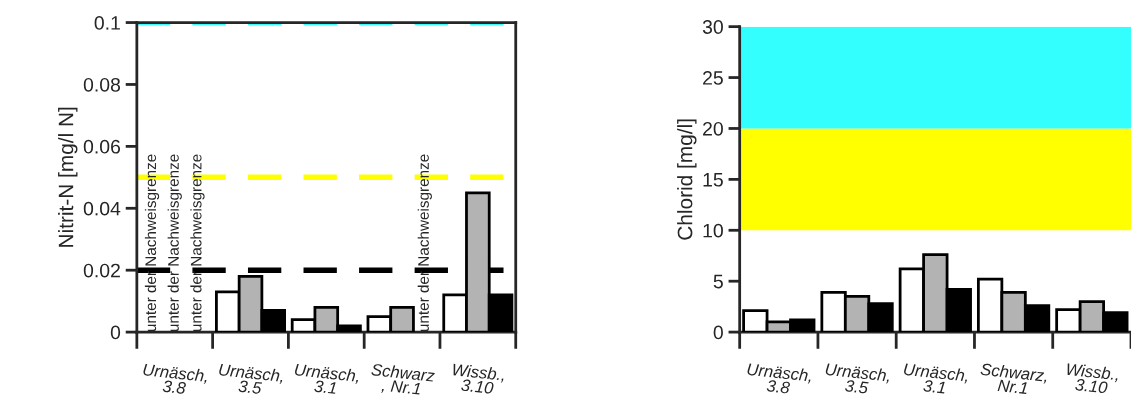 The width and height of the screenshot is (1131, 410). I want to click on y-tick-label: 25, so click(713, 78).